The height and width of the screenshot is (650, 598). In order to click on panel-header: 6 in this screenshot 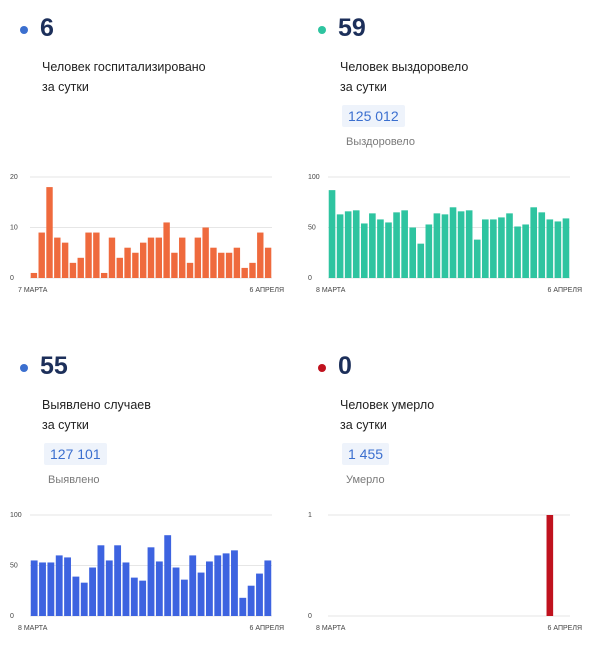, I will do `click(37, 28)`.